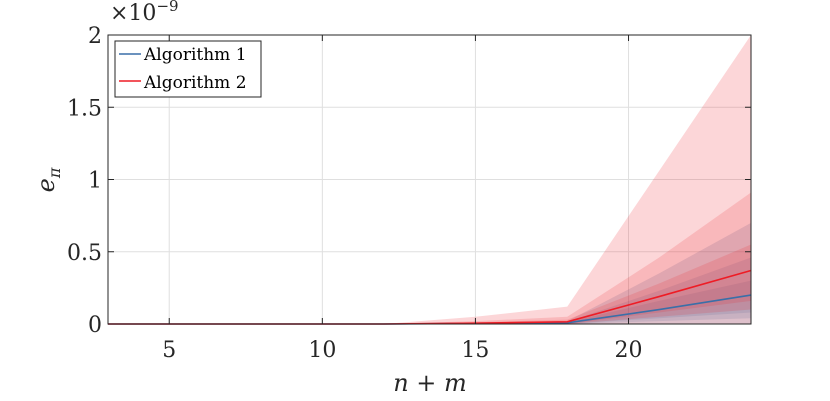 This screenshot has width=830, height=401. What do you see at coordinates (84, 108) in the screenshot?
I see `y-tick-label: 1.5` at bounding box center [84, 108].